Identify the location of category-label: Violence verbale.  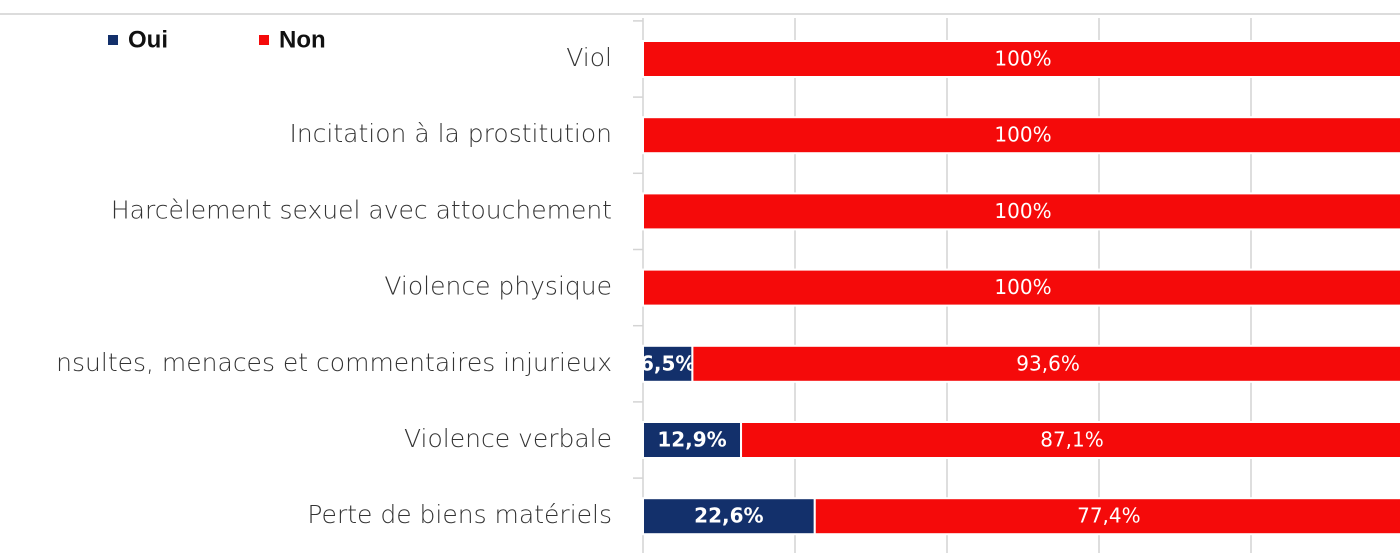
(508, 438).